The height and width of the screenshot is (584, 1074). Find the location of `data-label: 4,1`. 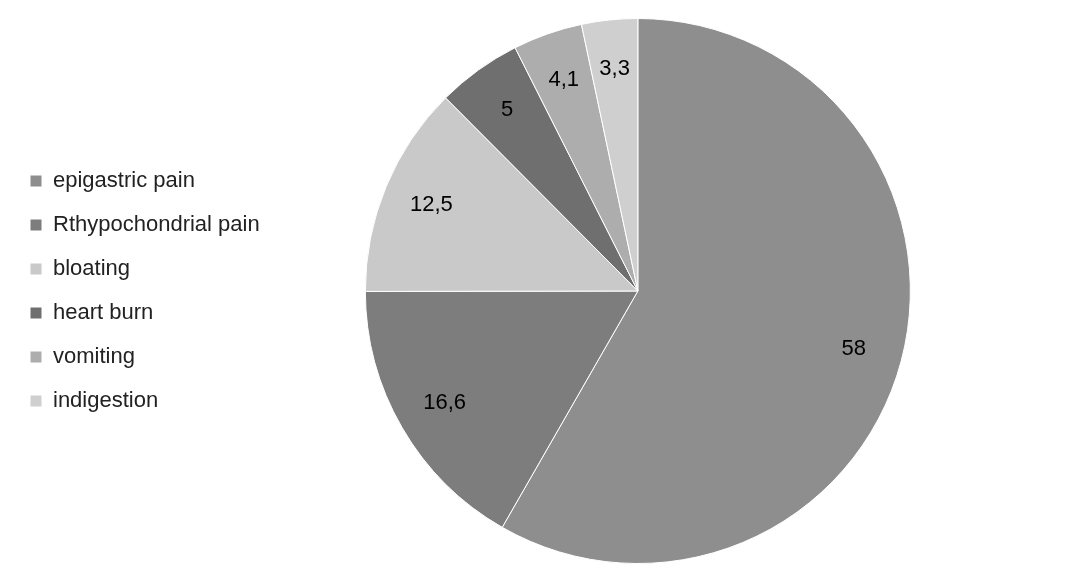

data-label: 4,1 is located at coordinates (564, 79).